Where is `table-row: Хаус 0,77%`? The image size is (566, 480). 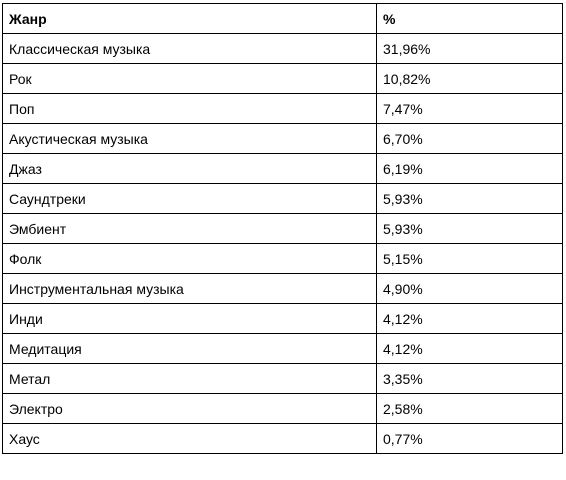 table-row: Хаус 0,77% is located at coordinates (282, 438).